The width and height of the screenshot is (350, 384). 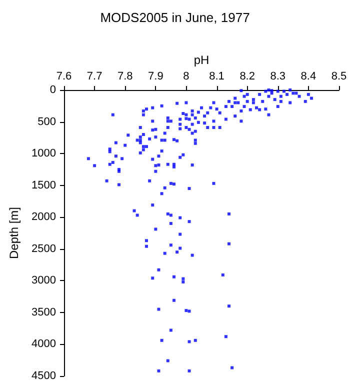 What do you see at coordinates (44, 312) in the screenshot?
I see `y-tick-label: 3500` at bounding box center [44, 312].